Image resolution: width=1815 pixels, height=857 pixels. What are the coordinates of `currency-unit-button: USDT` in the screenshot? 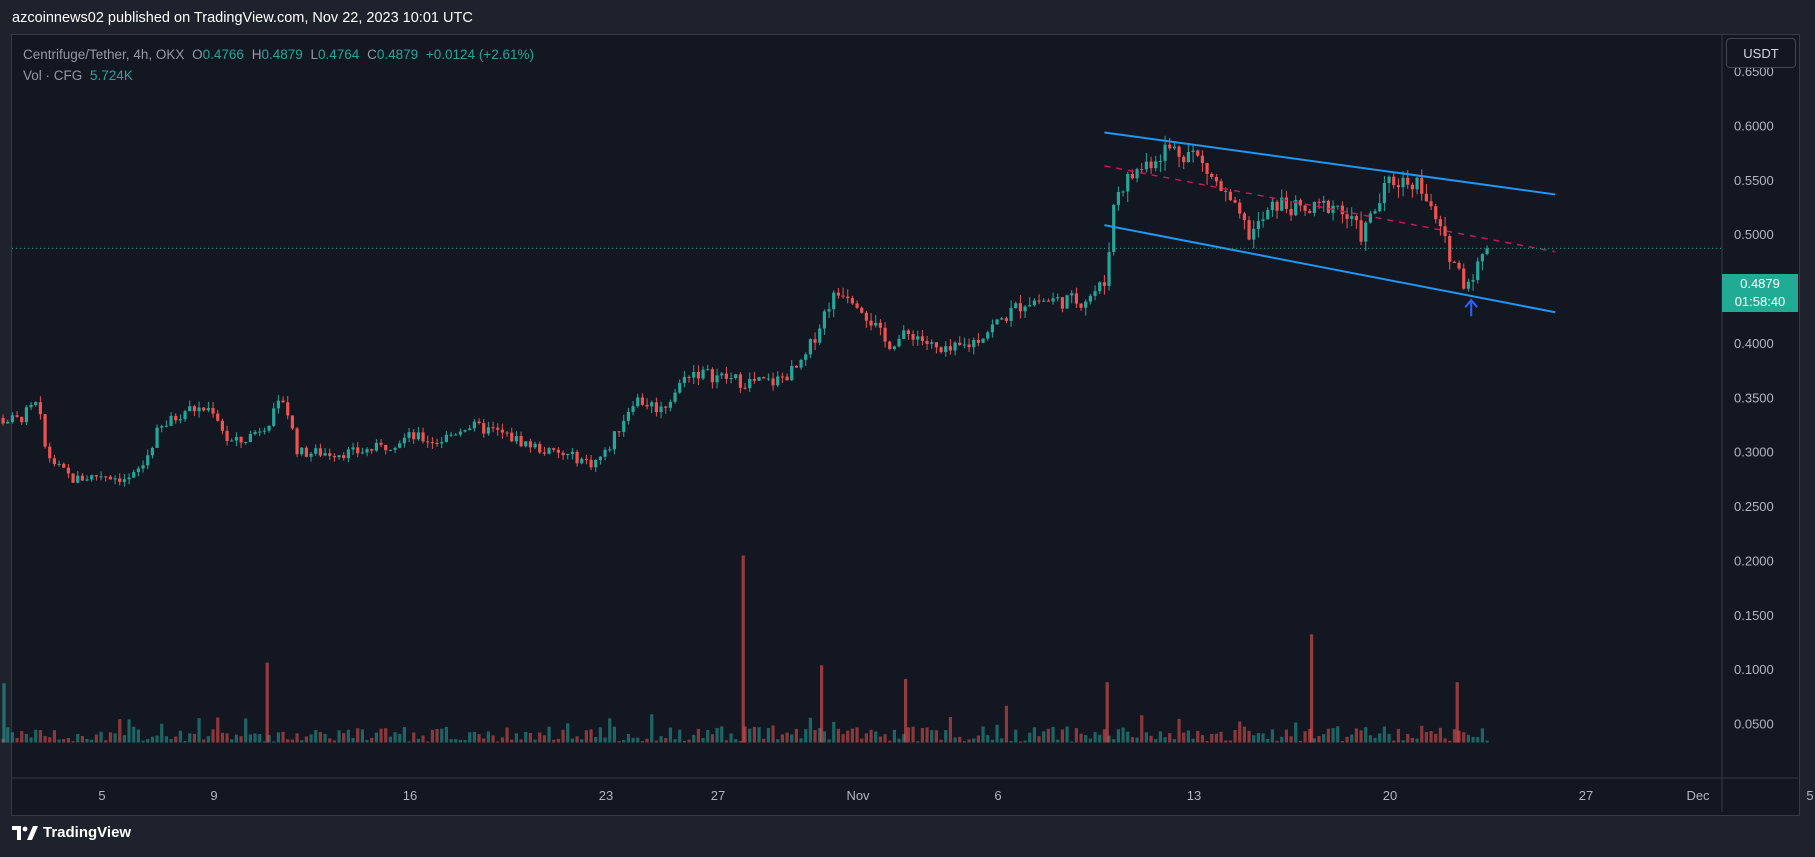 It's located at (1761, 53).